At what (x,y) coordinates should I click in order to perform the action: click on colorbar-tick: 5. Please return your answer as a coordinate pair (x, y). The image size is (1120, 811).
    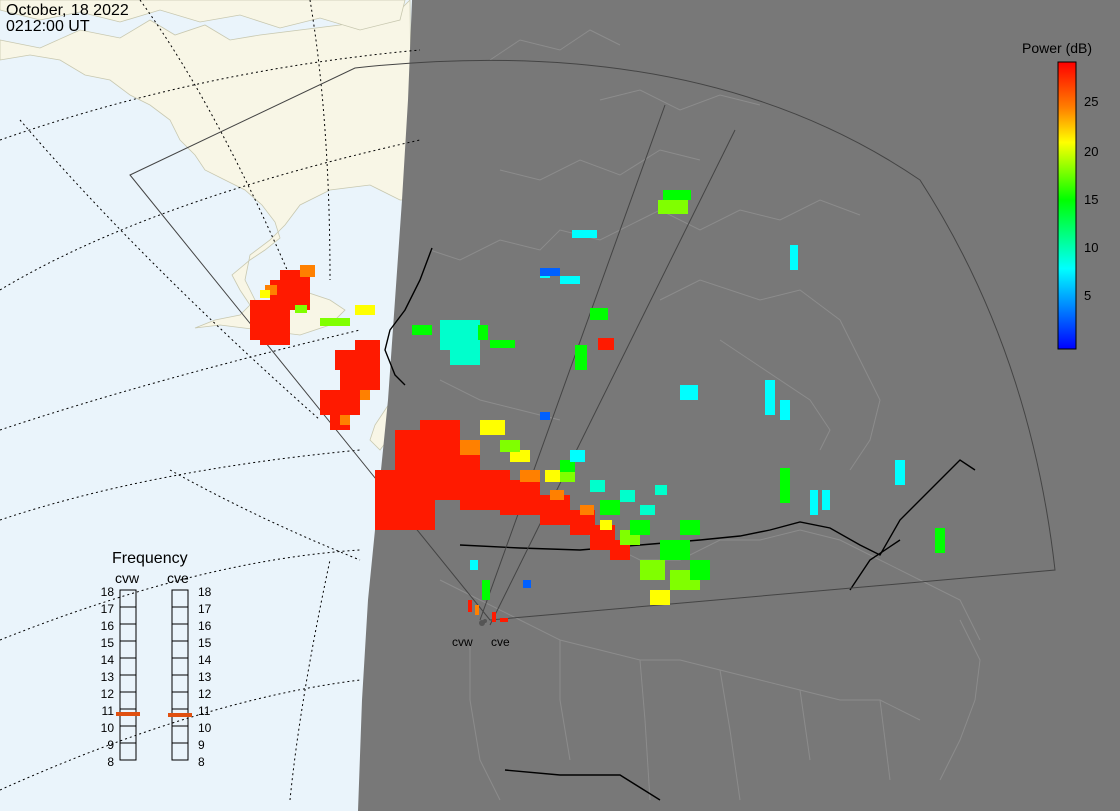
    Looking at the image, I should click on (1088, 295).